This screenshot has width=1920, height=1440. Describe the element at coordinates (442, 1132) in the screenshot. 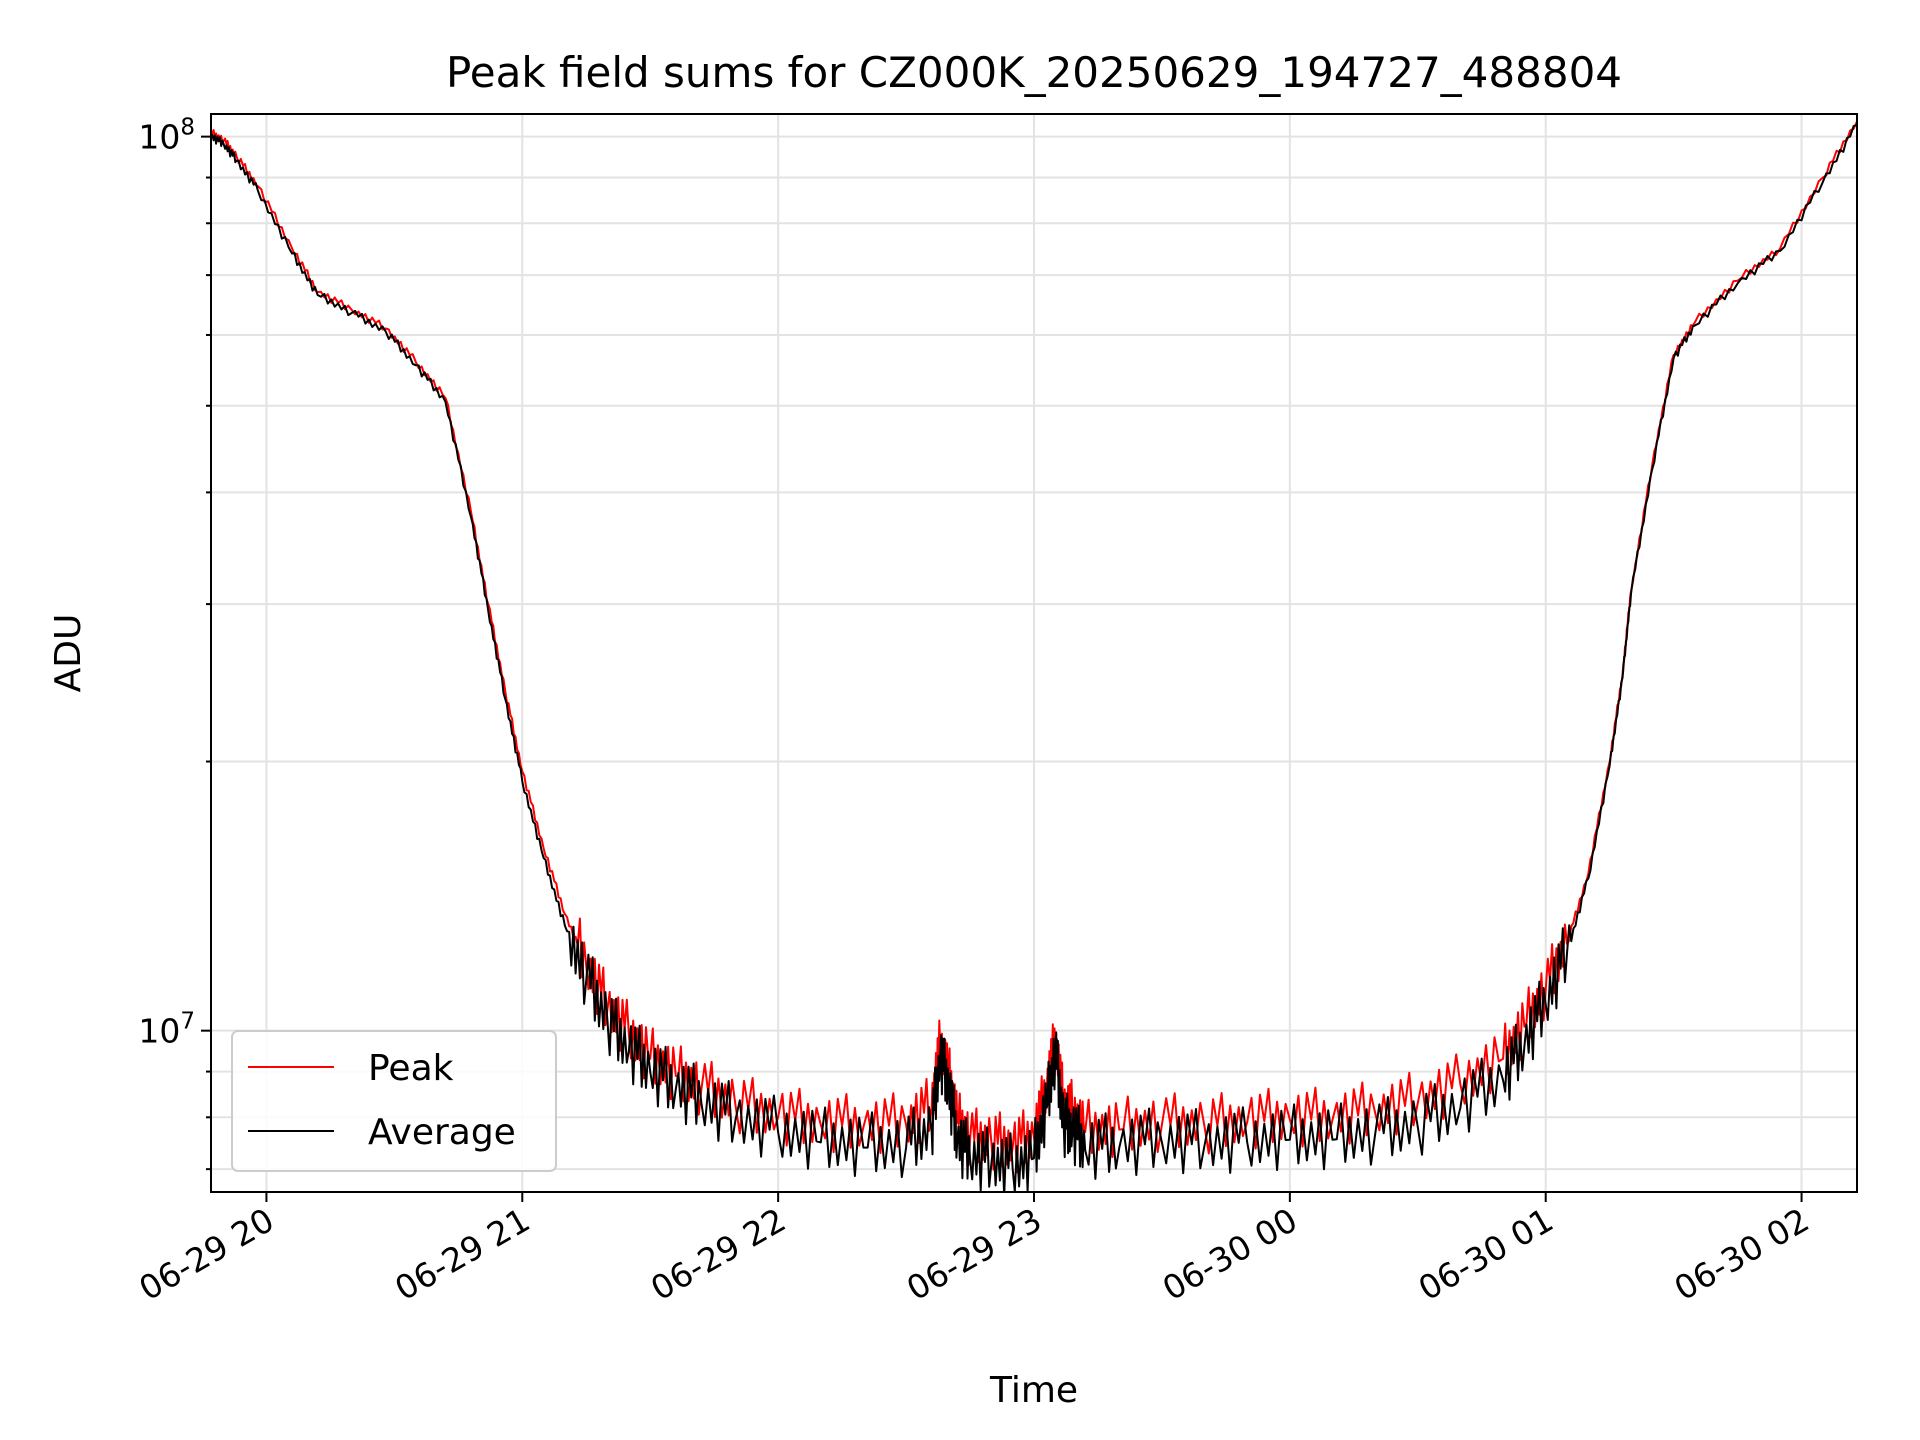

I see `legend-label-average: Average` at that location.